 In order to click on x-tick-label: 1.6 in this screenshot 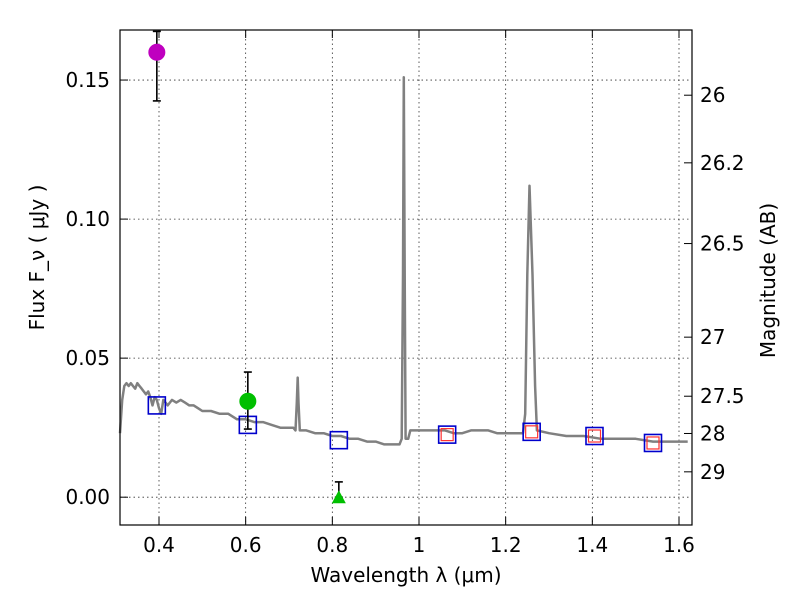, I will do `click(679, 545)`.